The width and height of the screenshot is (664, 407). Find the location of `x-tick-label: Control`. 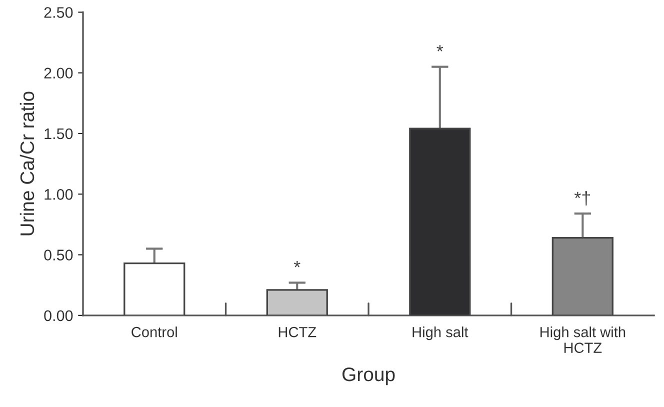

x-tick-label: Control is located at coordinates (154, 332).